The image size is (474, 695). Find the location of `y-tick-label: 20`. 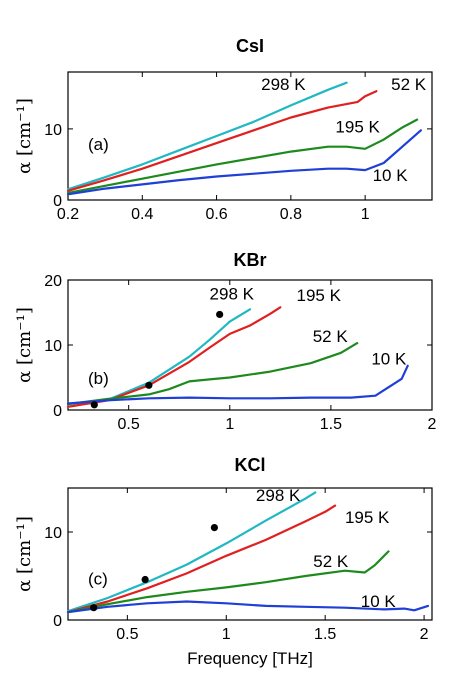

y-tick-label: 20 is located at coordinates (53, 281).